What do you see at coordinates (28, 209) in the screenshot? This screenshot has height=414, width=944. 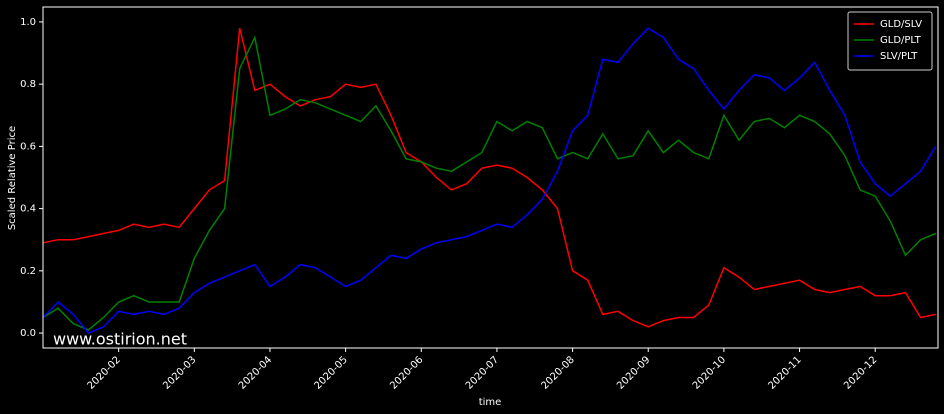 I see `y-tick-label: 0.4` at bounding box center [28, 209].